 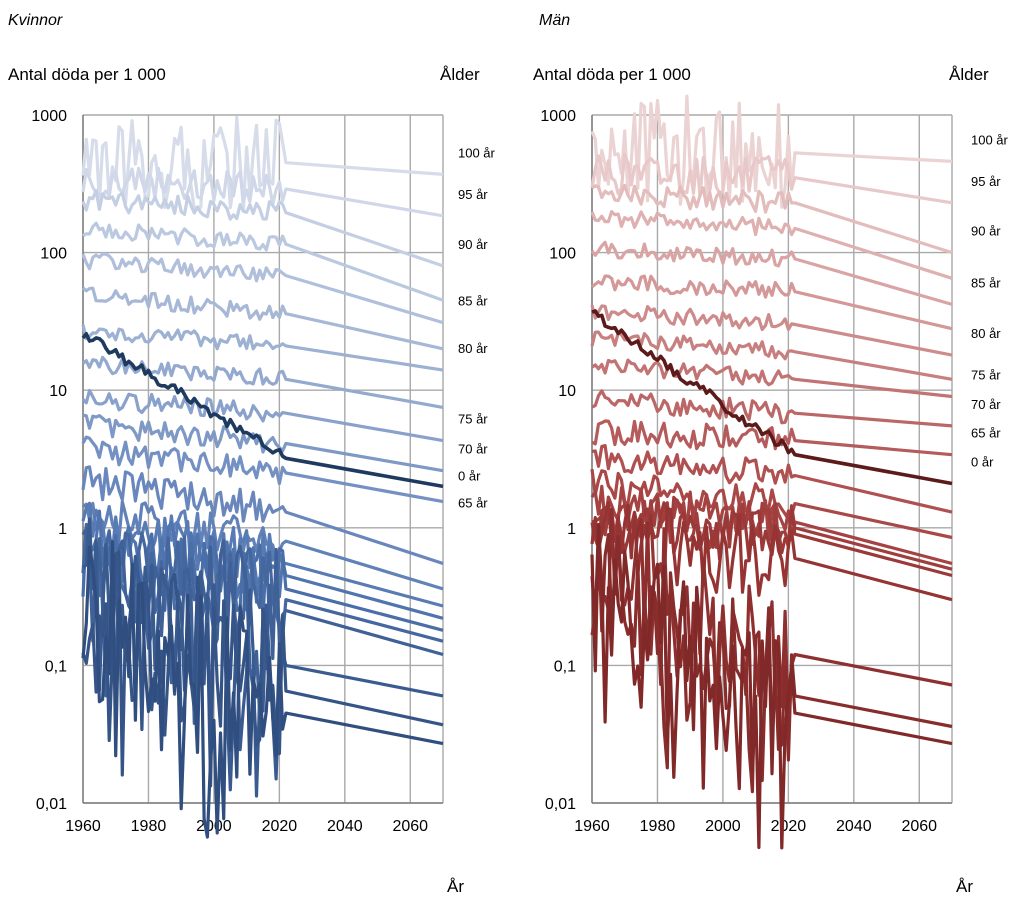 I want to click on chart-title: Män, so click(x=555, y=20).